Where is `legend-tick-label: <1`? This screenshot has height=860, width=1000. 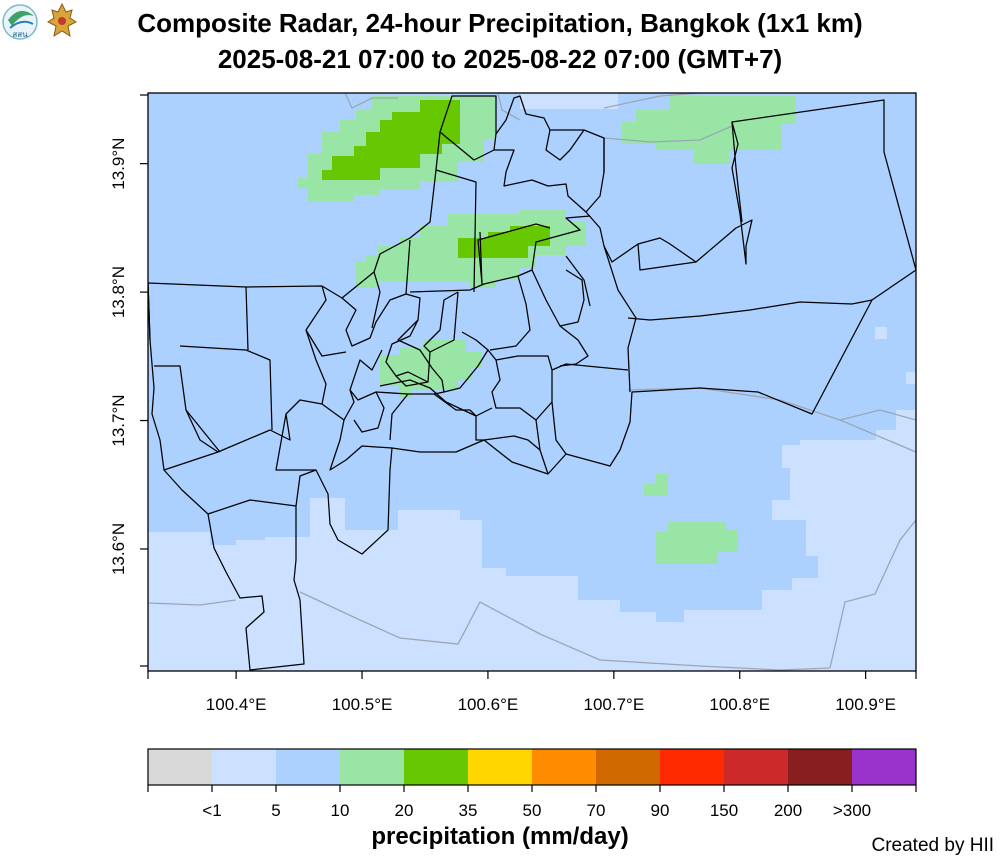
legend-tick-label: <1 is located at coordinates (211, 810).